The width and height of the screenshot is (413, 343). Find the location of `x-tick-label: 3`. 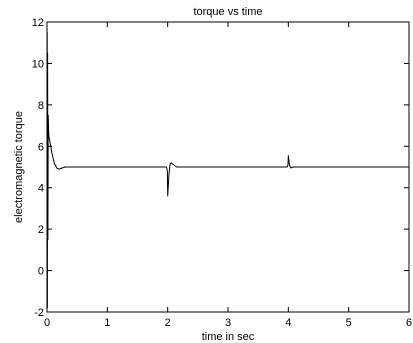

x-tick-label: 3 is located at coordinates (228, 323).